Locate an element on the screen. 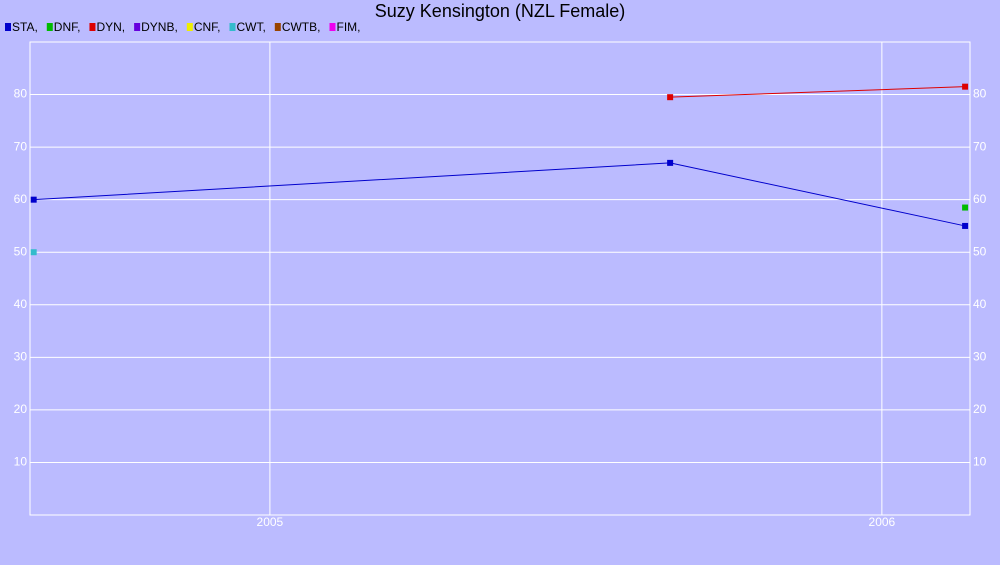  y2-tick-label: 80 is located at coordinates (980, 94).